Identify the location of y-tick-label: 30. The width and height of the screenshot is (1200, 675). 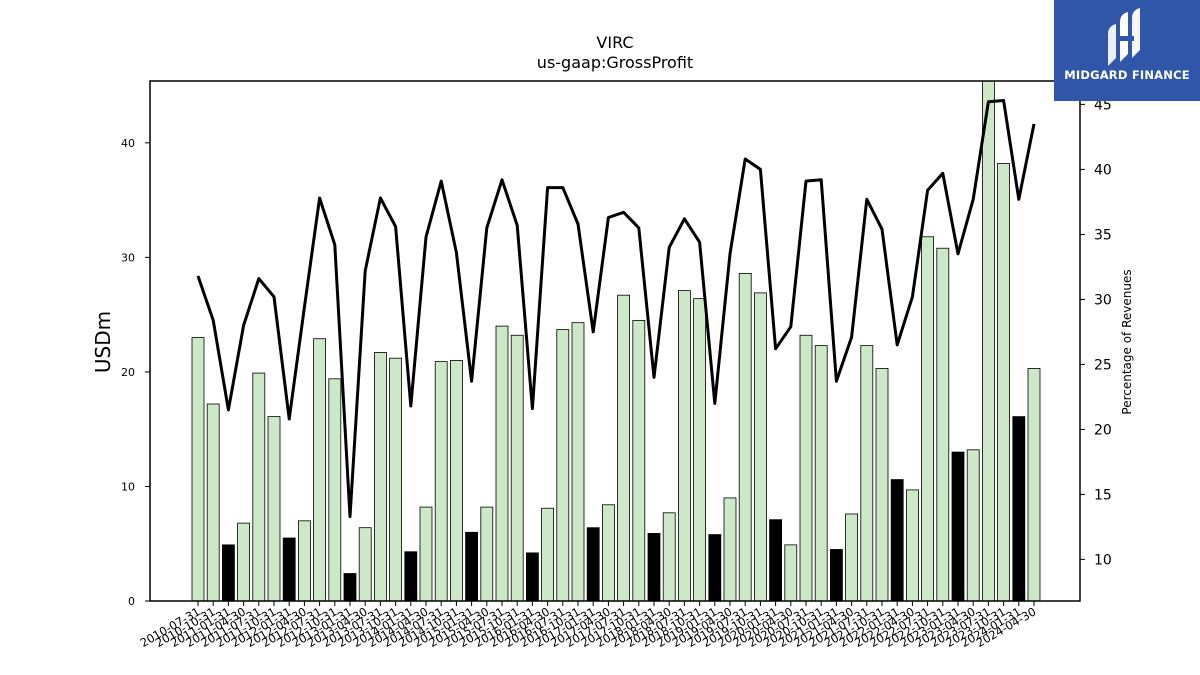
(128, 257).